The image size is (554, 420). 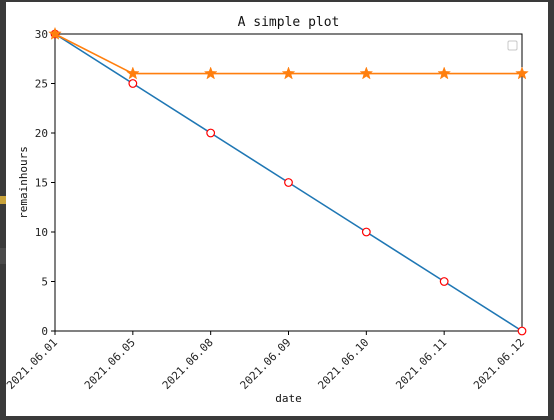 What do you see at coordinates (41, 34) in the screenshot?
I see `y-tick-label: 30` at bounding box center [41, 34].